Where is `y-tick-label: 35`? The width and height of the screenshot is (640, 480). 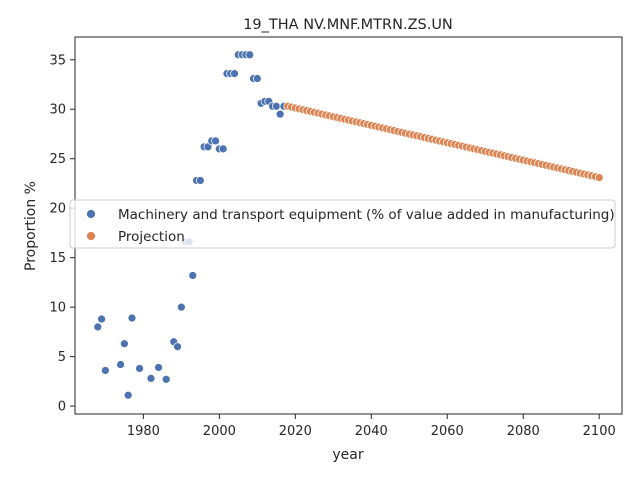
y-tick-label: 35 is located at coordinates (57, 60).